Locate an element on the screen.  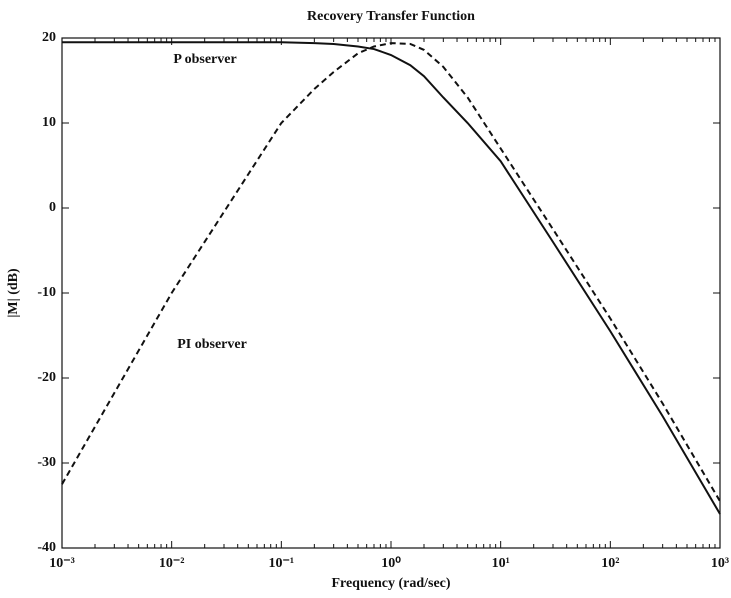
x-tick-label: 10⁻³ is located at coordinates (62, 563).